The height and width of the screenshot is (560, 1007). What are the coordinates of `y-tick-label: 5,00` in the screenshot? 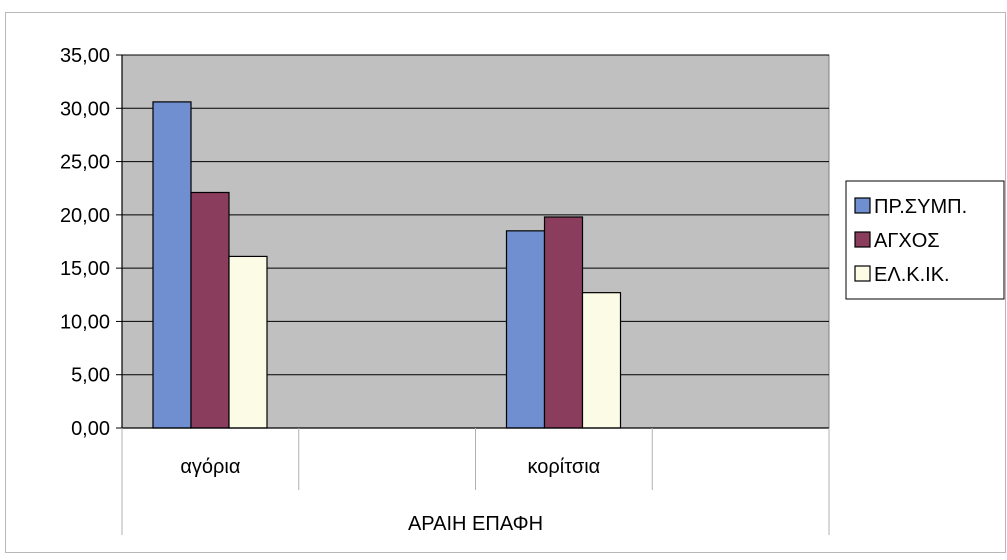 It's located at (90, 376).